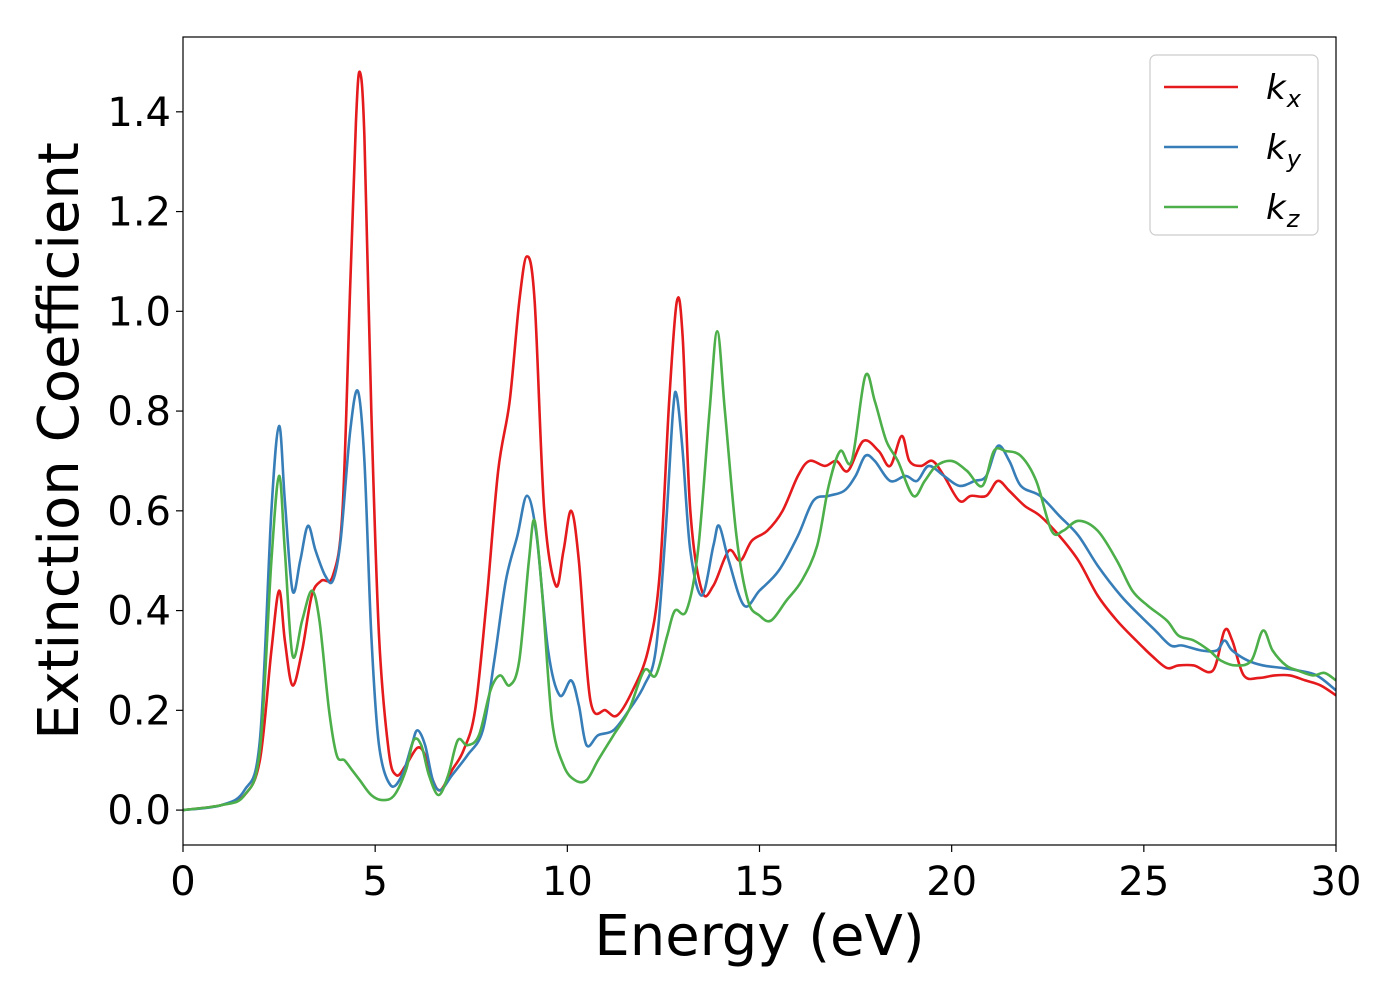  Describe the element at coordinates (951, 882) in the screenshot. I see `x-tick-label: 20` at that location.